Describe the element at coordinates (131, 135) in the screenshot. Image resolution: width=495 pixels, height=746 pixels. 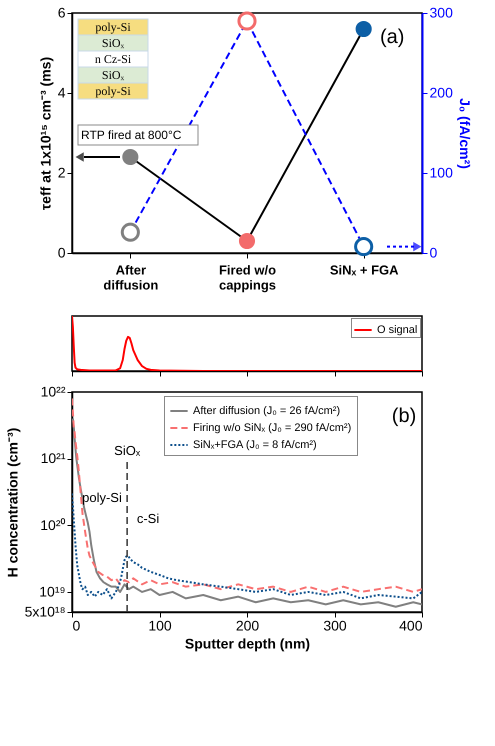
I see `annotation: RTP fired at 800°C` at that location.